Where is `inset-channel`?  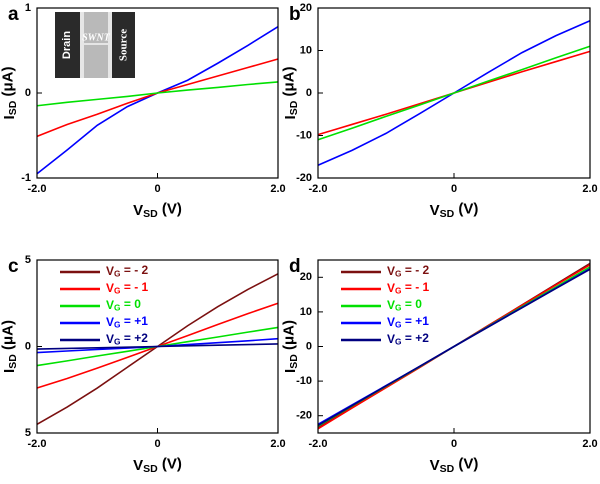 inset-channel is located at coordinates (96, 45).